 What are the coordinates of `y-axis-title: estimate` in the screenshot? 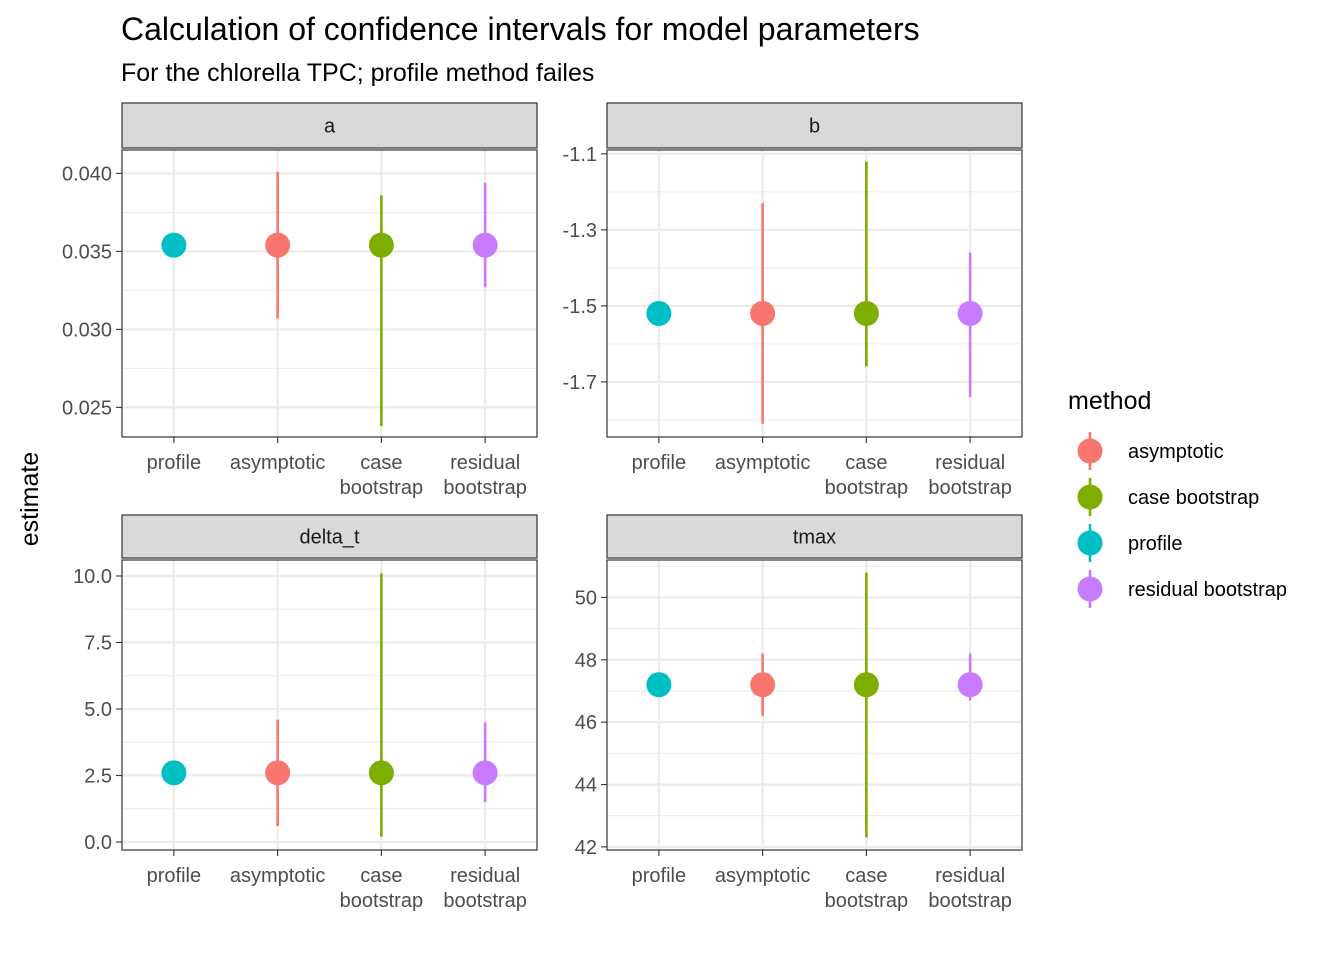 It's located at (30, 499).